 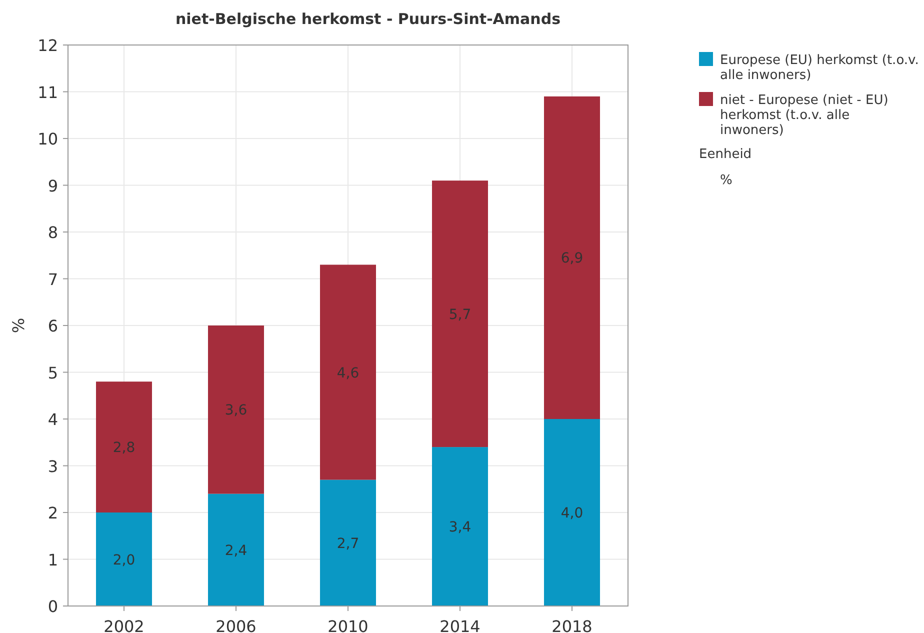 What do you see at coordinates (53, 513) in the screenshot?
I see `y-tick-label: 2` at bounding box center [53, 513].